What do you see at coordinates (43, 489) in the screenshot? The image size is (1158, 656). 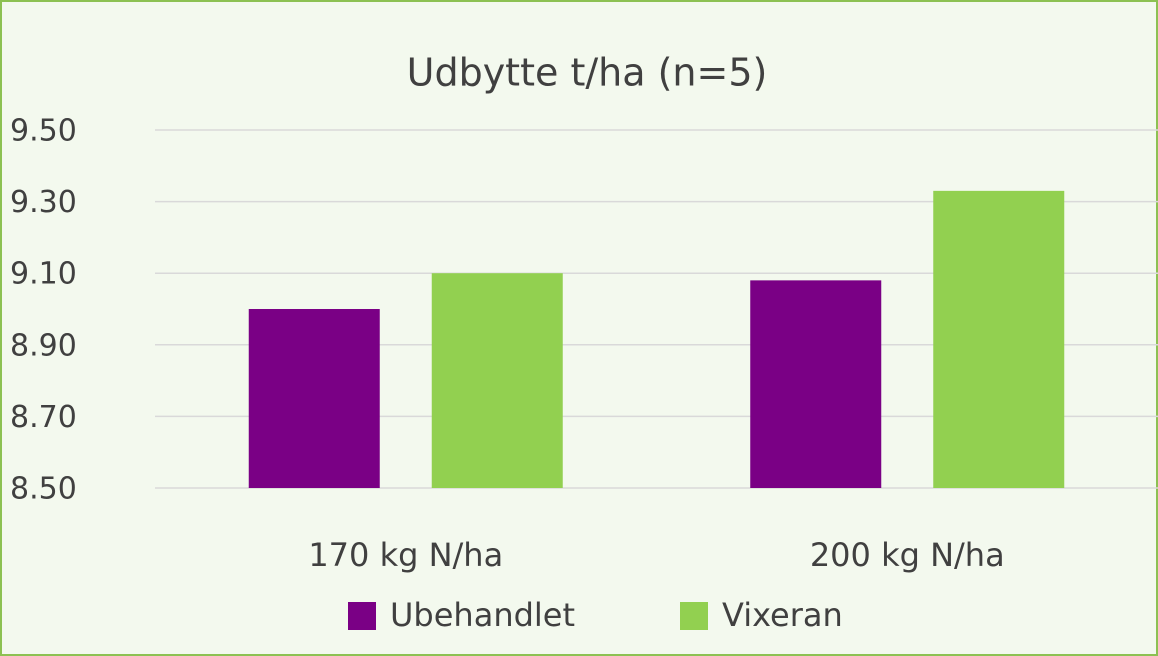 I see `y-tick-label: 8.50` at bounding box center [43, 489].